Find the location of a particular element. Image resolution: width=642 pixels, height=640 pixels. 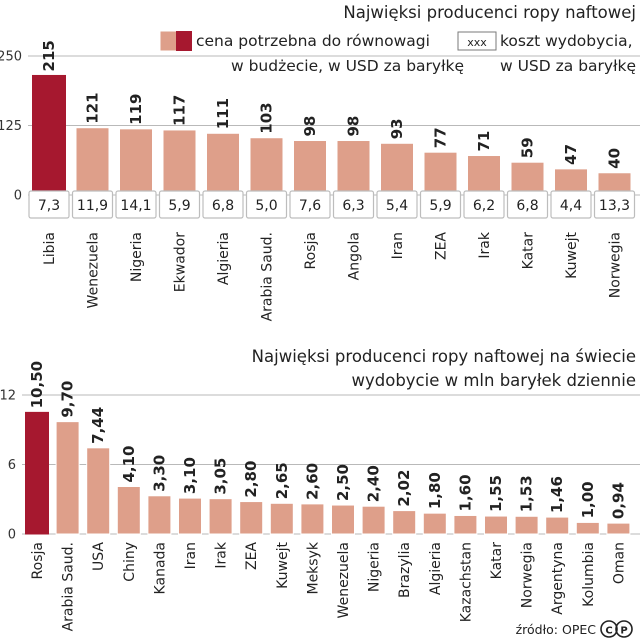

c2-bar-oman is located at coordinates (618, 528).